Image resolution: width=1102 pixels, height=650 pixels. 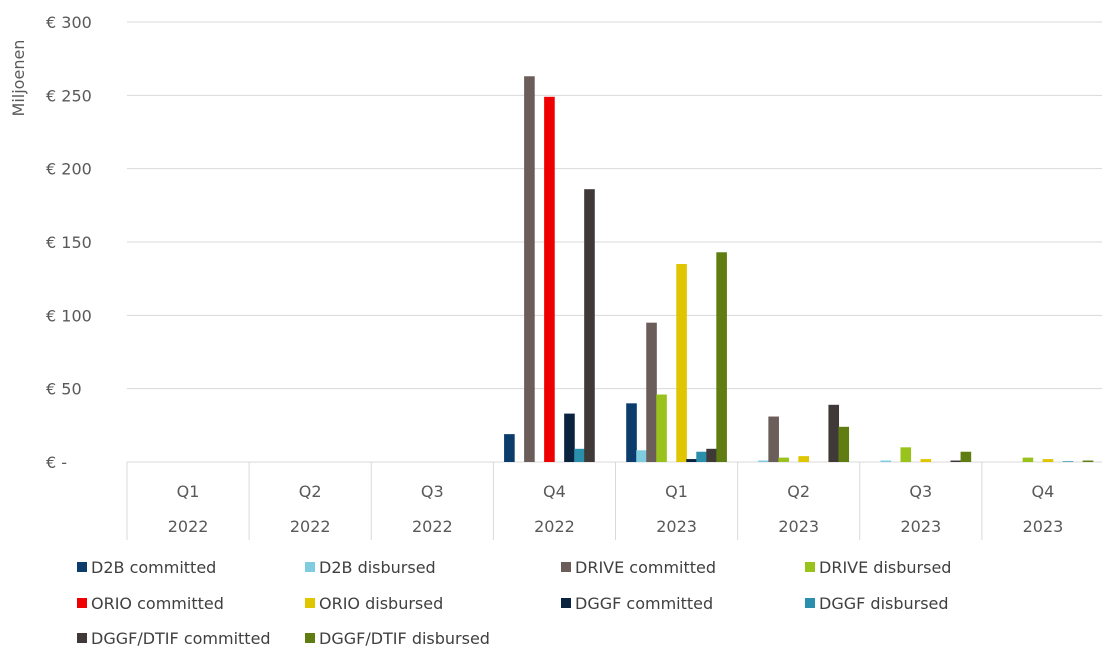 What do you see at coordinates (56, 462) in the screenshot?
I see `y-tick-label: € -` at bounding box center [56, 462].